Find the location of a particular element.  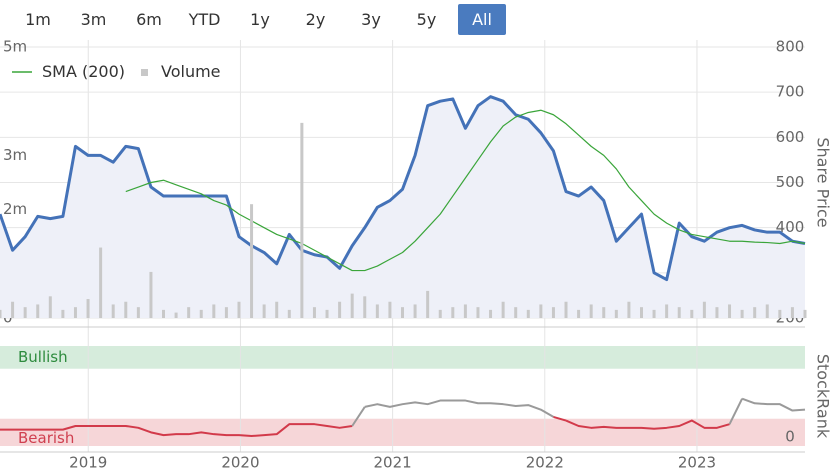

range-button: 2y is located at coordinates (315, 19).